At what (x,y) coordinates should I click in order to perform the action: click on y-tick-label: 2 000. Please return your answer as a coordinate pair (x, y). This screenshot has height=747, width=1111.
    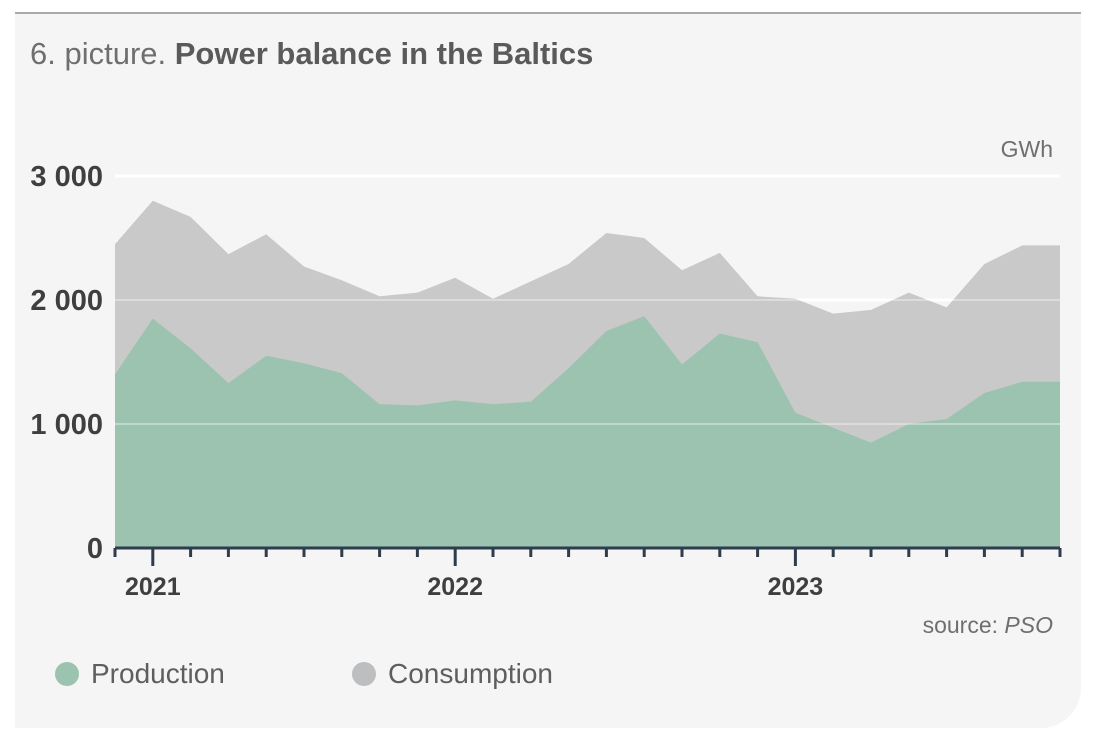
    Looking at the image, I should click on (66, 301).